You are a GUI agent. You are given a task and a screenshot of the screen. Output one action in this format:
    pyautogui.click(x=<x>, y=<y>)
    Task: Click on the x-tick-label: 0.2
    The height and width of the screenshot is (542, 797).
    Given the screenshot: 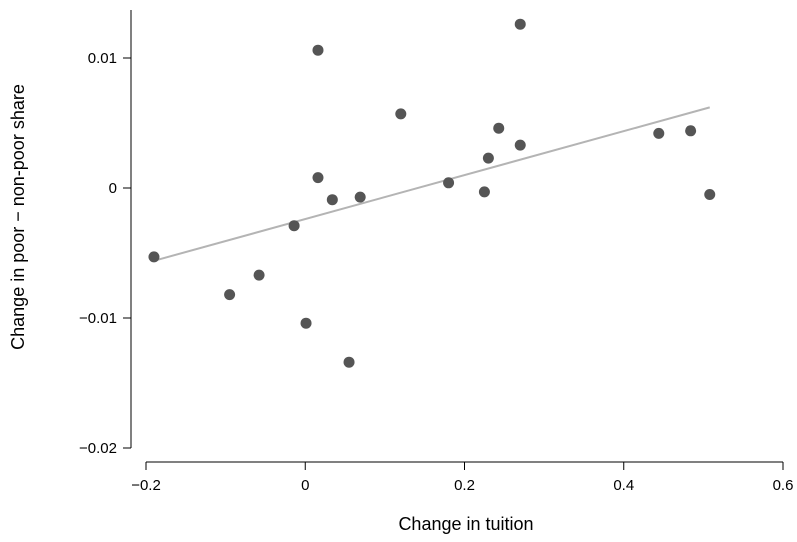 What is the action you would take?
    pyautogui.click(x=464, y=485)
    